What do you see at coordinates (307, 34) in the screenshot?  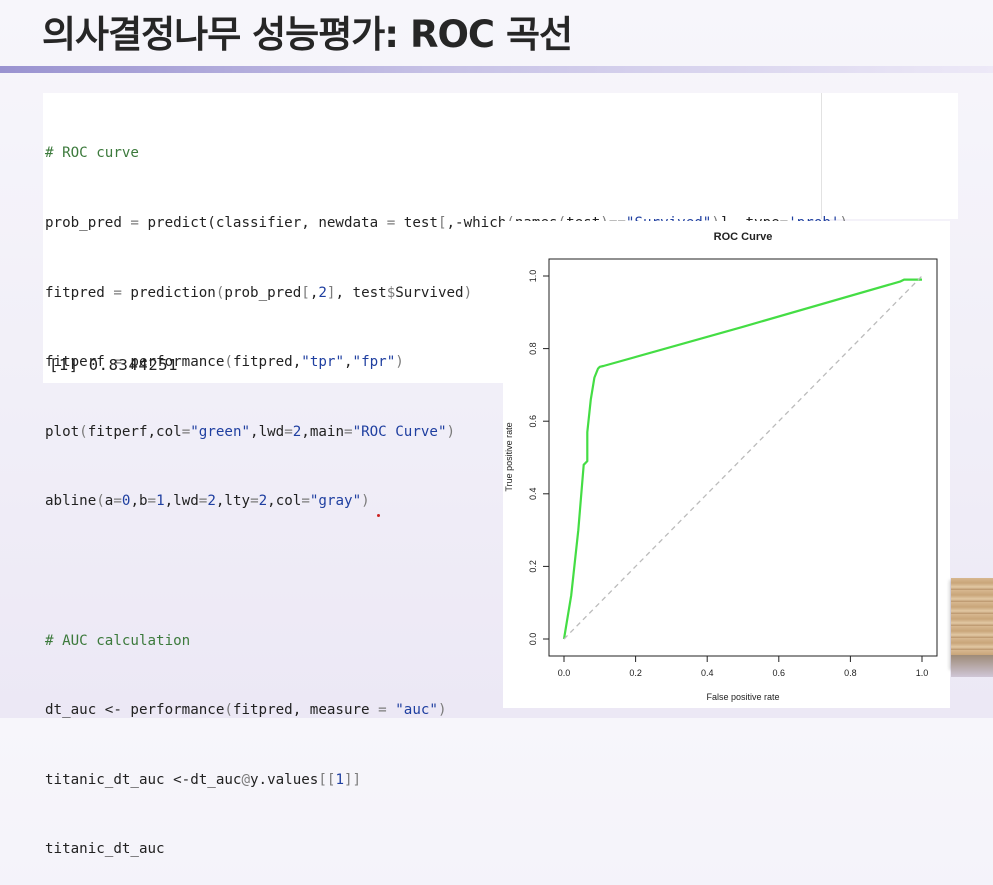 I see `slide-title: 의사결정나무 성능평가: ROC 곡선` at bounding box center [307, 34].